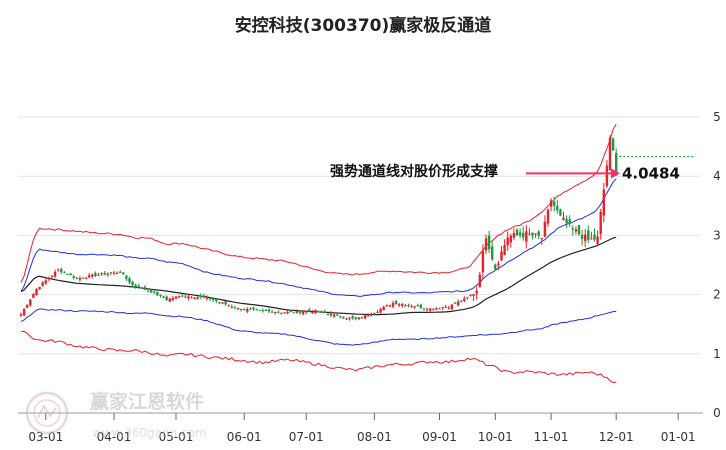  Describe the element at coordinates (717, 265) in the screenshot. I see `y-axis-ticks: 0 1 2 3 4 5` at that location.